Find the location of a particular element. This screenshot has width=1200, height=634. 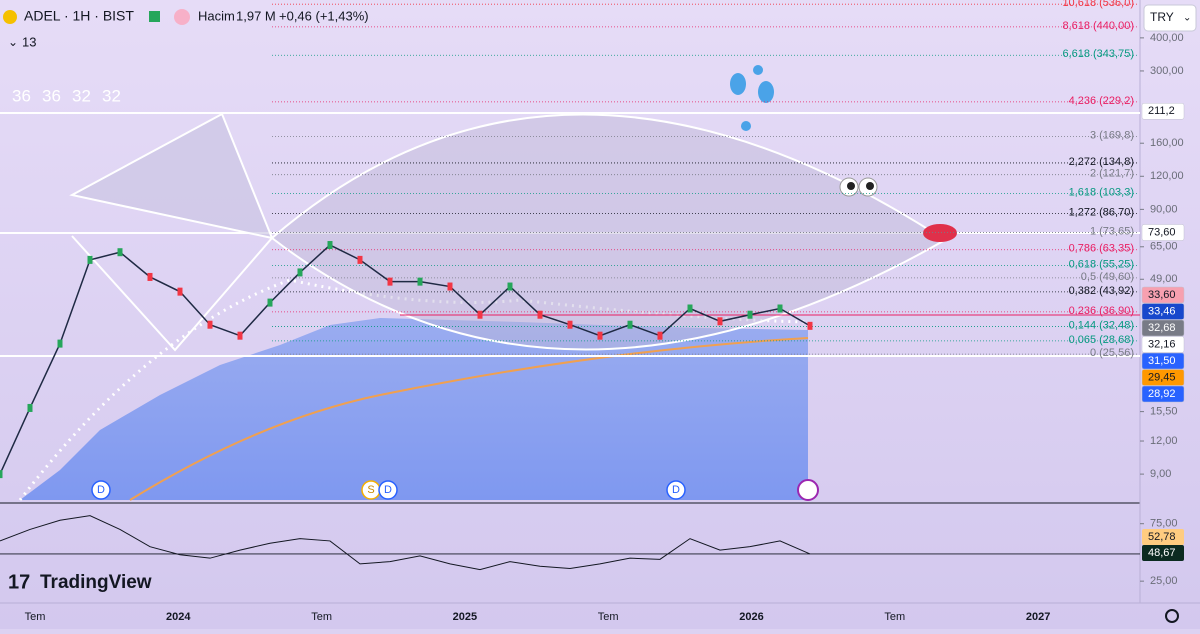

drops is located at coordinates (752, 98).